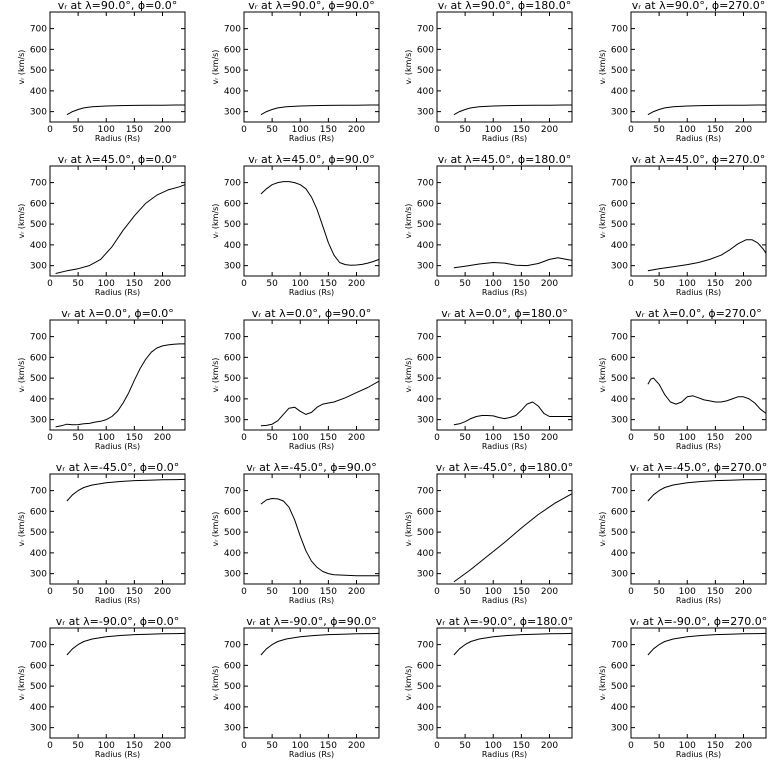 The width and height of the screenshot is (768, 768). What do you see at coordinates (312, 313) in the screenshot?
I see `panel-title: vᵣ at λ=0.0°, ϕ=90.0°` at bounding box center [312, 313].